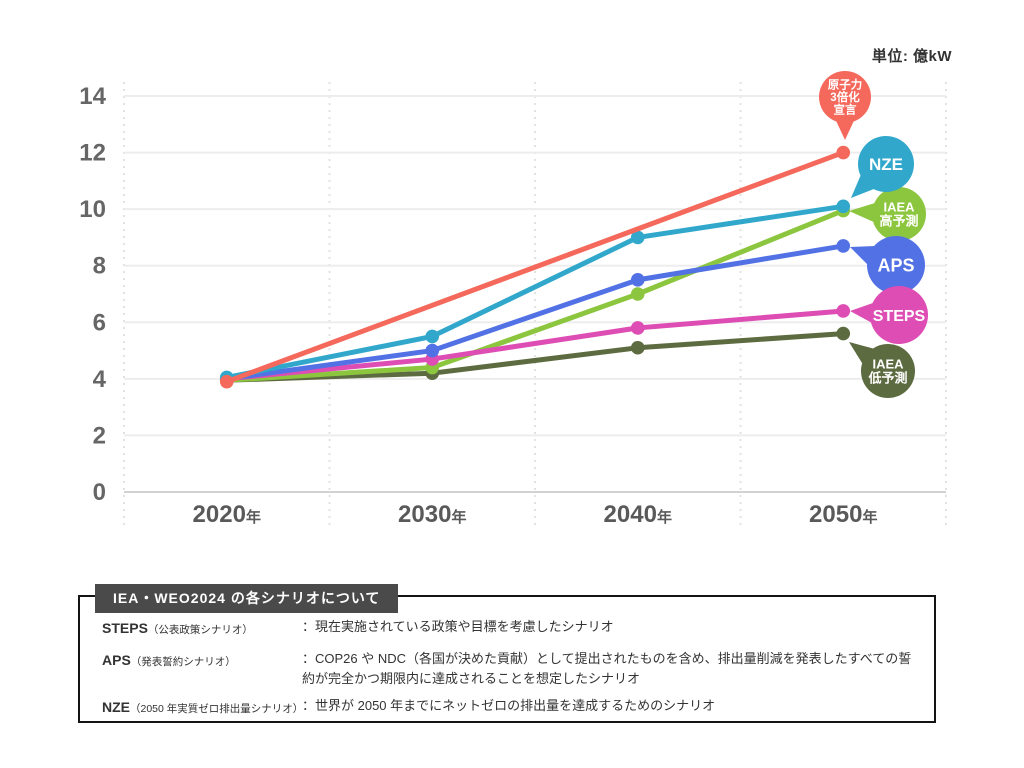  I want to click on label-bubble-iaea-low: IAEA 低予測, so click(882, 370).